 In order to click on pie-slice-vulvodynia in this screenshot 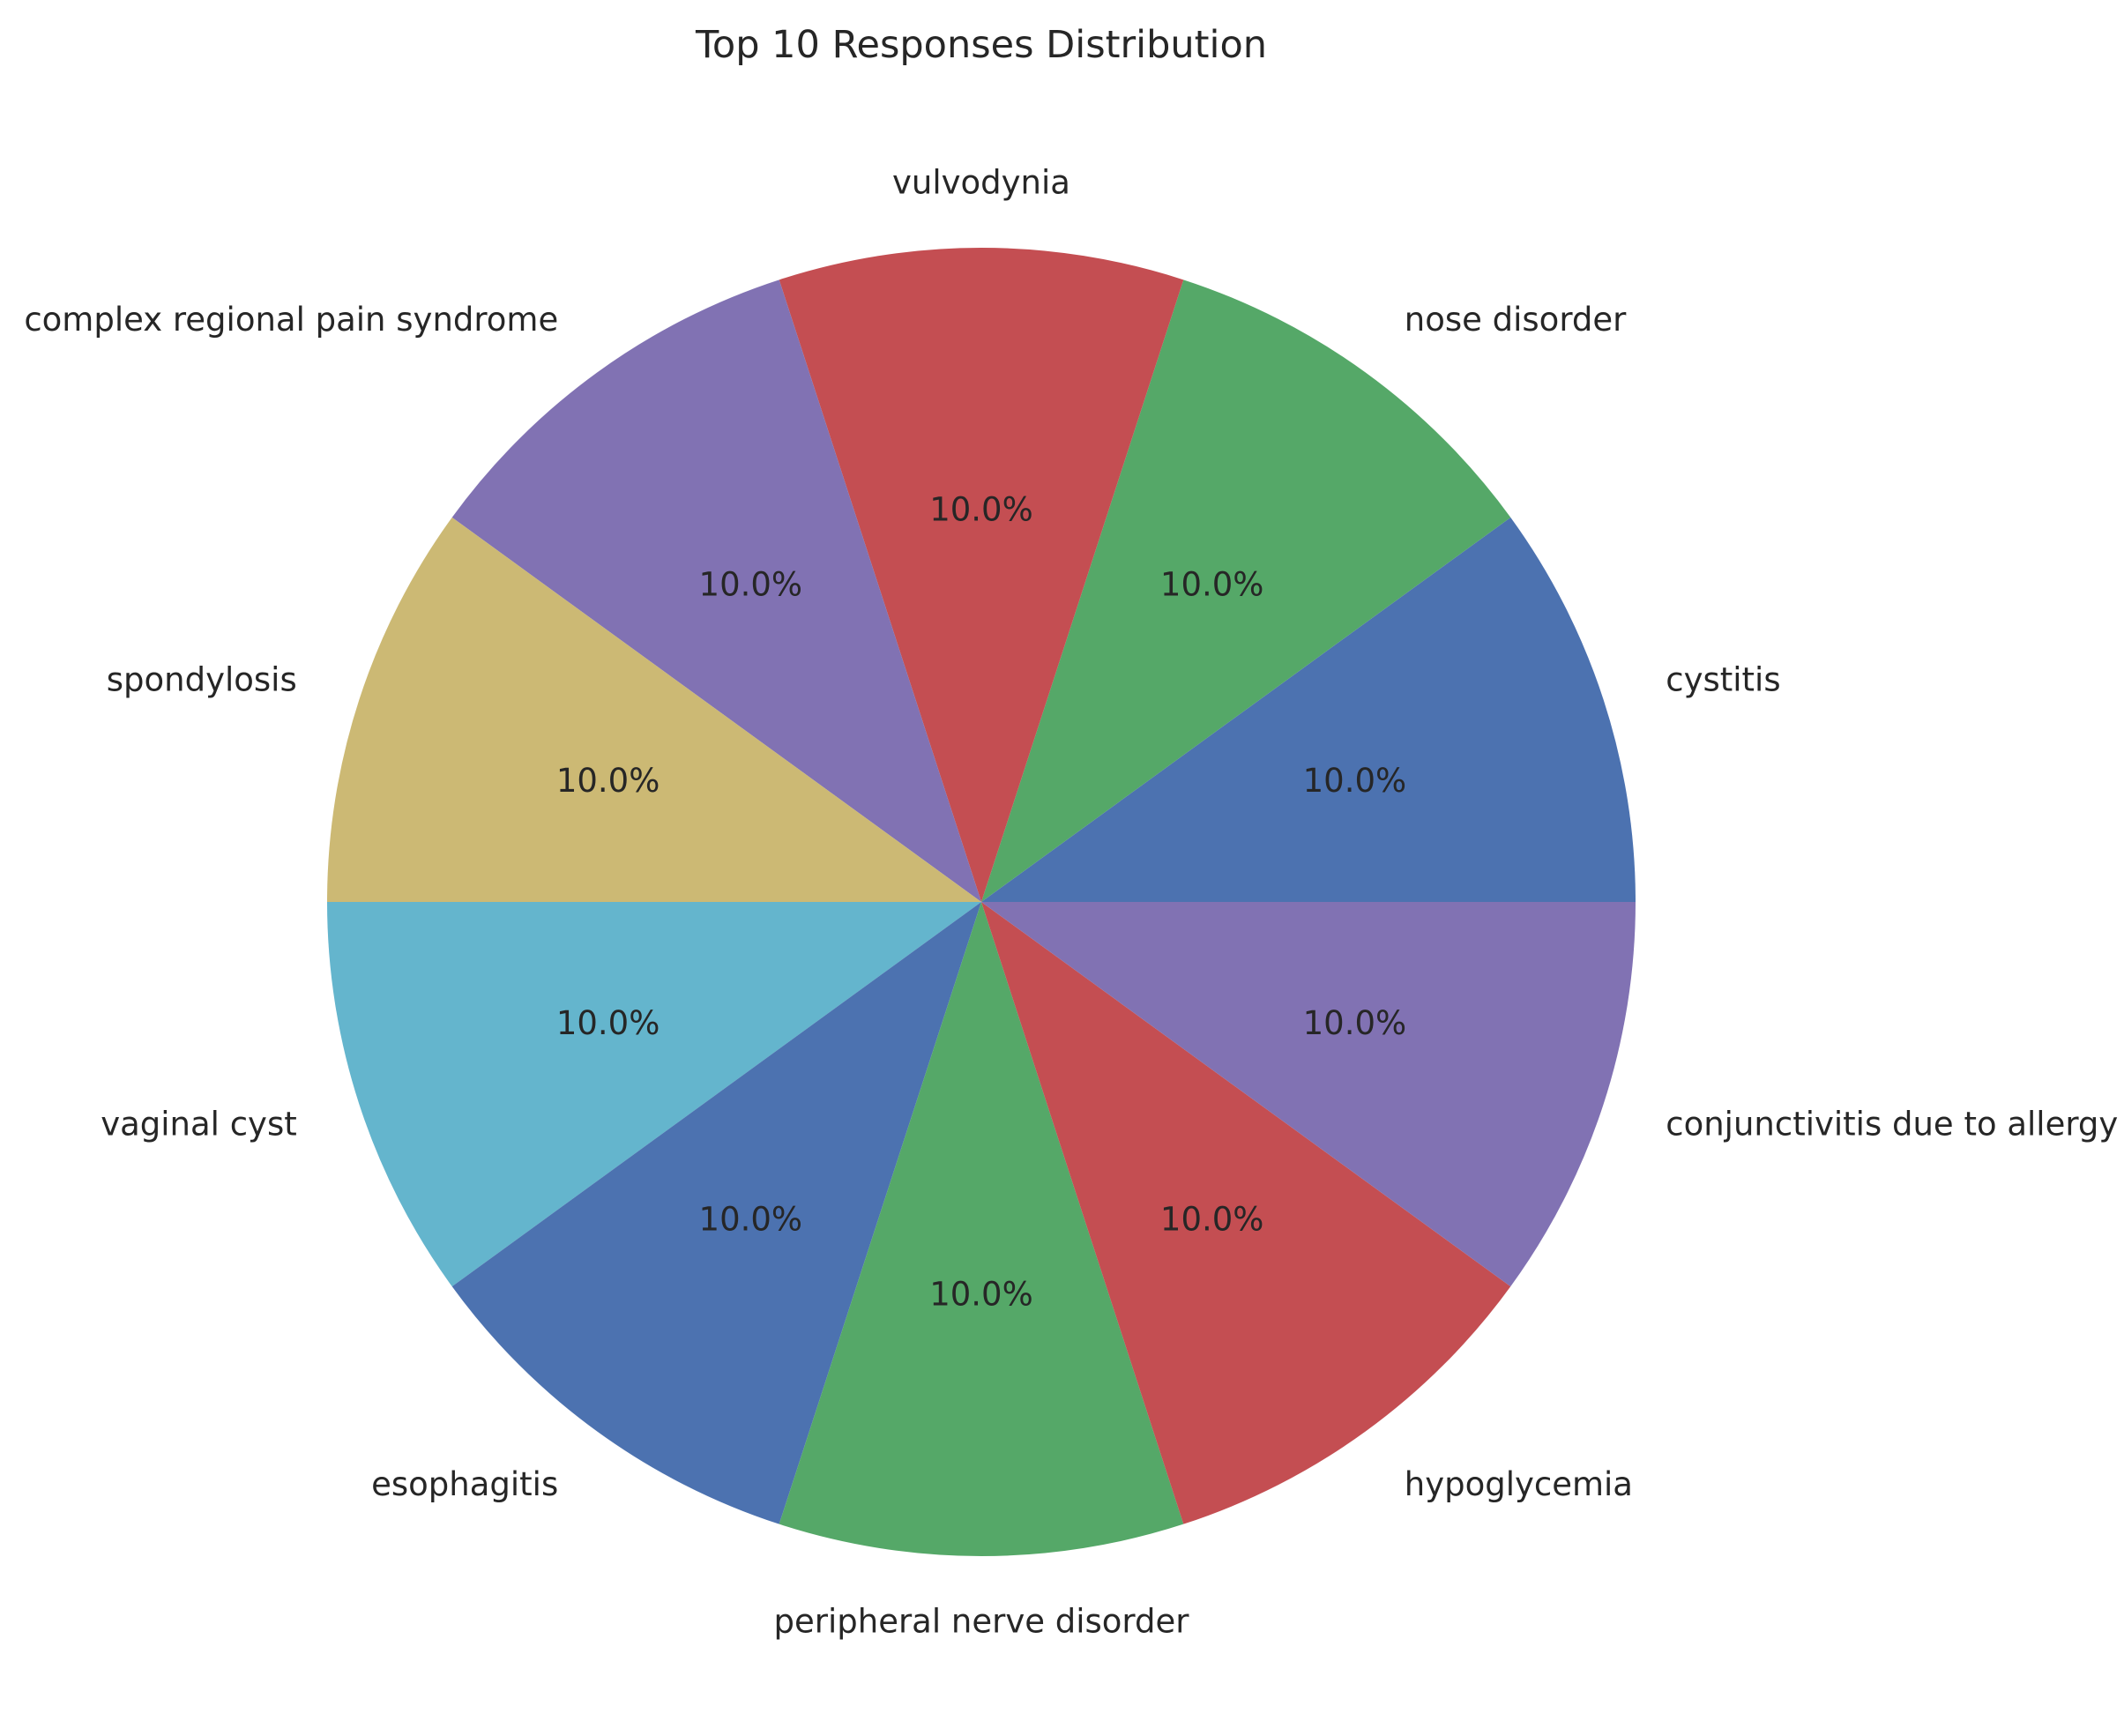, I will do `click(981, 575)`.